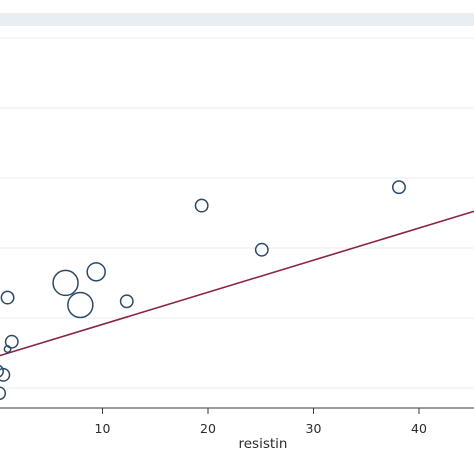 The height and width of the screenshot is (474, 474). What do you see at coordinates (314, 428) in the screenshot?
I see `x-tick-label: 30` at bounding box center [314, 428].